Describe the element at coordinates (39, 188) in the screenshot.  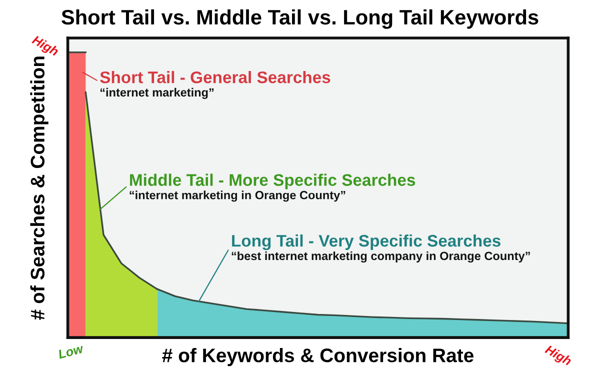
I see `y-axis-title: # of Searches & Competition` at that location.